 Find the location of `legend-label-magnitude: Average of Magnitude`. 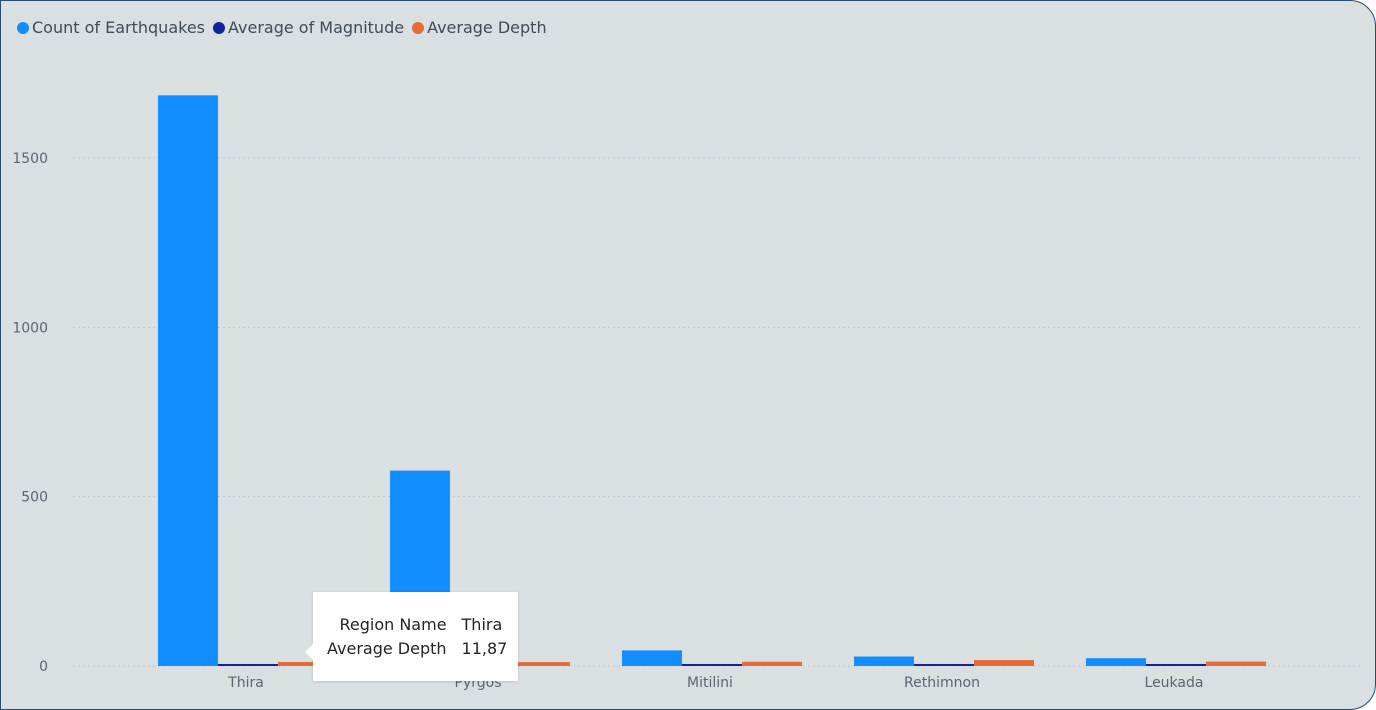

legend-label-magnitude: Average of Magnitude is located at coordinates (316, 27).